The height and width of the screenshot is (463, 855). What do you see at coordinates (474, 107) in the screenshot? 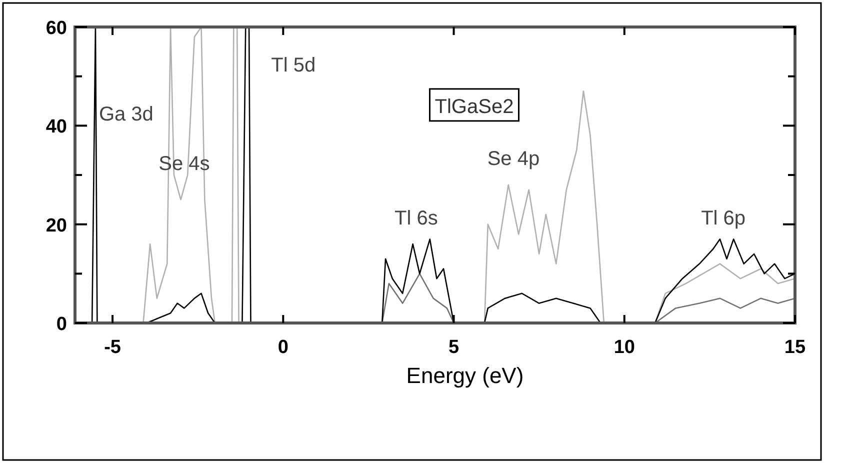
I see `text: TlGaSe2` at bounding box center [474, 107].